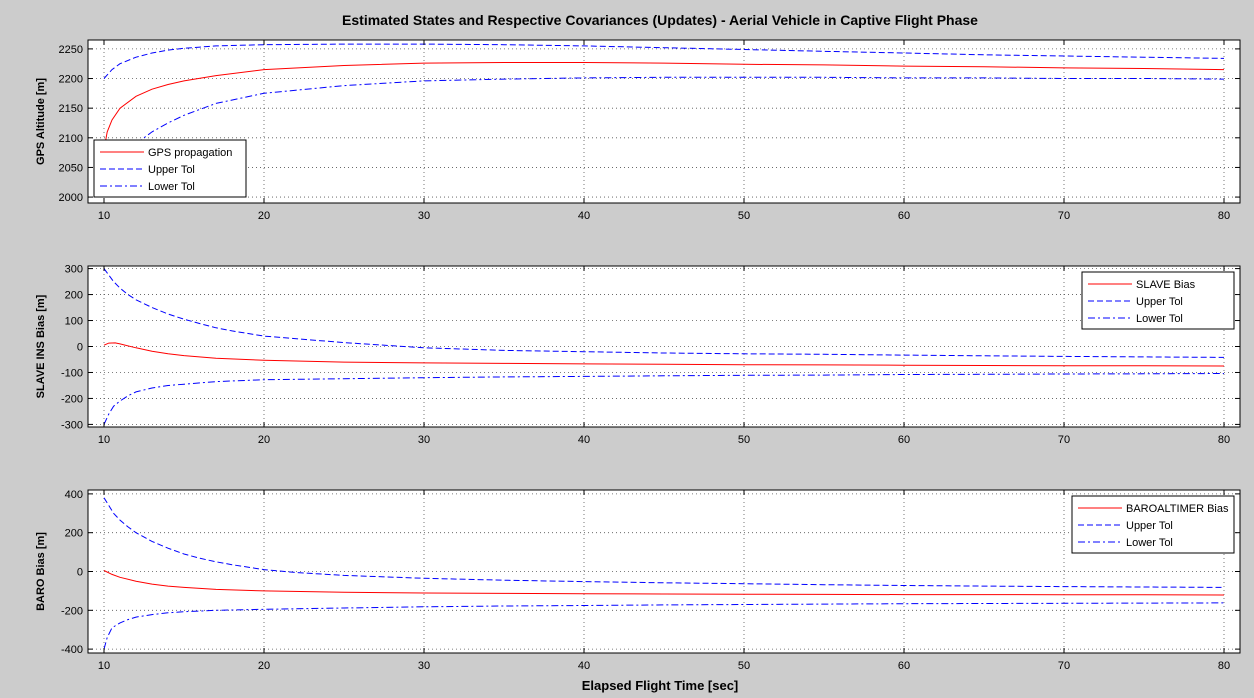  I want to click on series-line-gps-propagation, so click(664, 106).